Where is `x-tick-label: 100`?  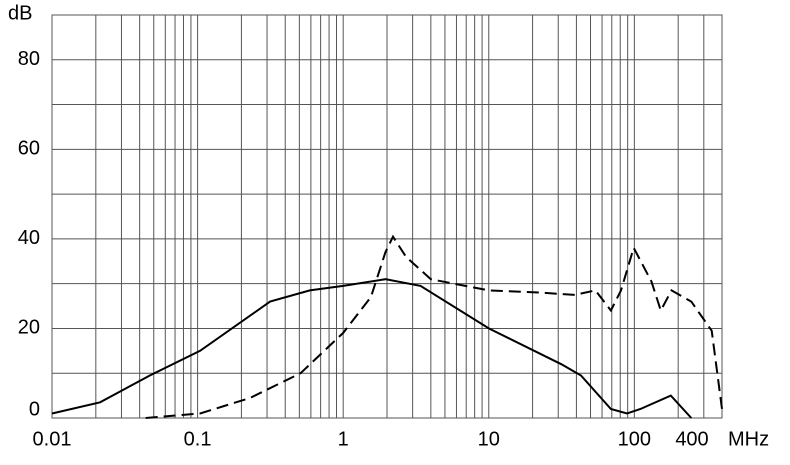
x-tick-label: 100 is located at coordinates (634, 439).